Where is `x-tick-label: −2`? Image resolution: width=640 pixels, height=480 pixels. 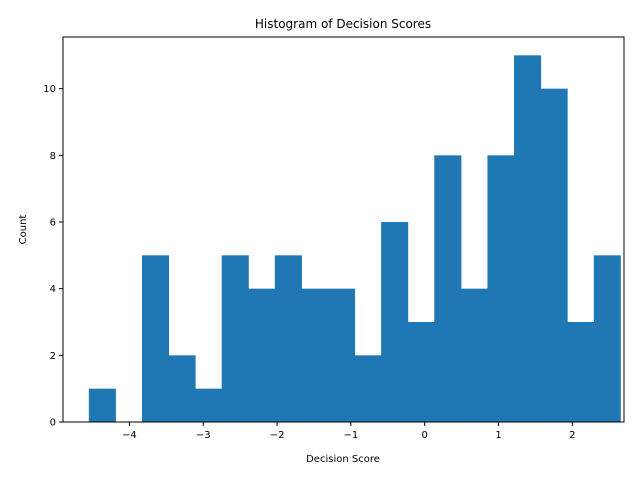 x-tick-label: −2 is located at coordinates (277, 435).